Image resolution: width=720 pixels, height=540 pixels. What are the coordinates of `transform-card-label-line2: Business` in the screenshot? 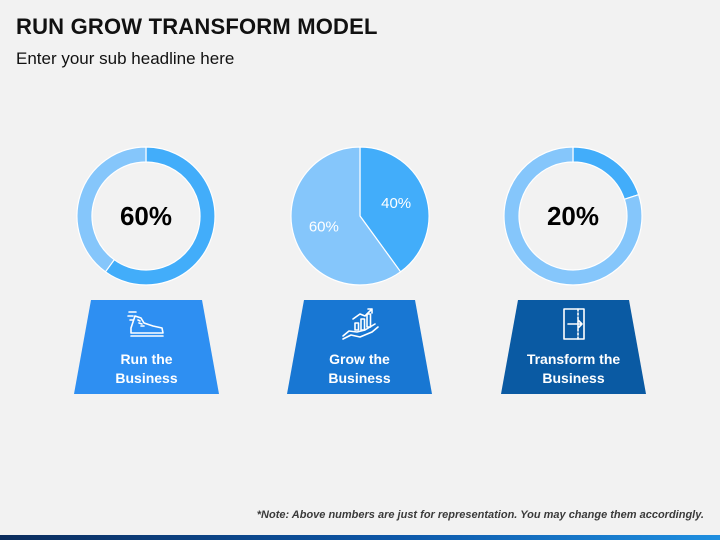 It's located at (573, 378).